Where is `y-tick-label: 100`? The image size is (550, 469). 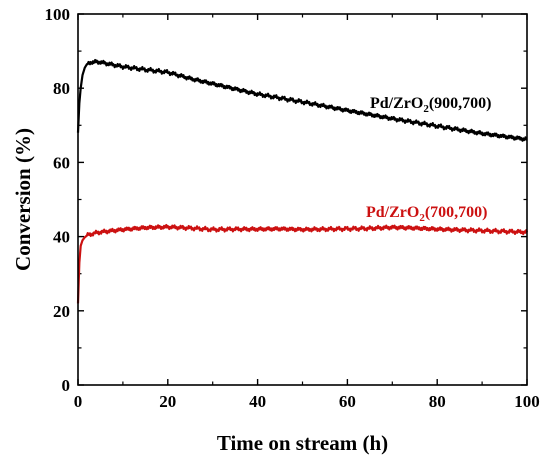
y-tick-label: 100 is located at coordinates (58, 14).